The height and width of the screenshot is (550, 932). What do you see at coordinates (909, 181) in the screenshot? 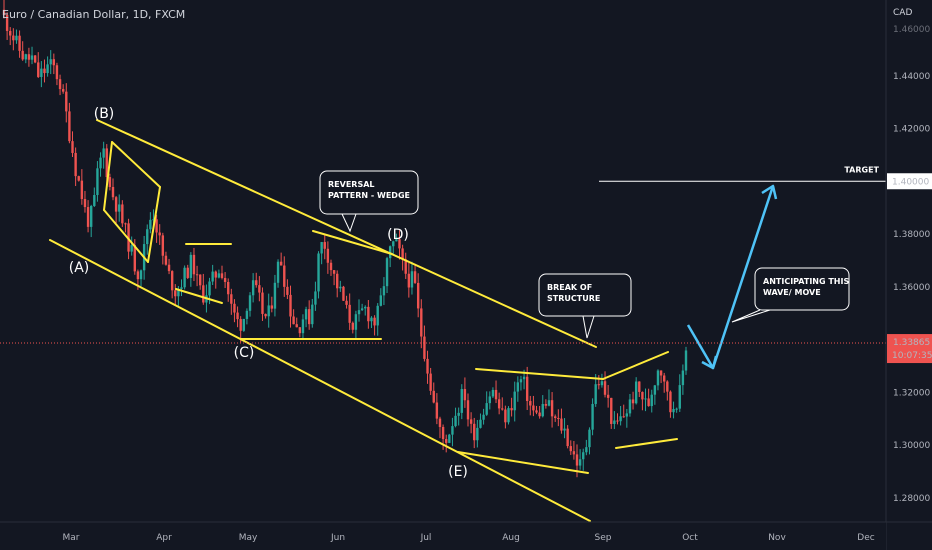
I see `target-price-tag` at bounding box center [909, 181].